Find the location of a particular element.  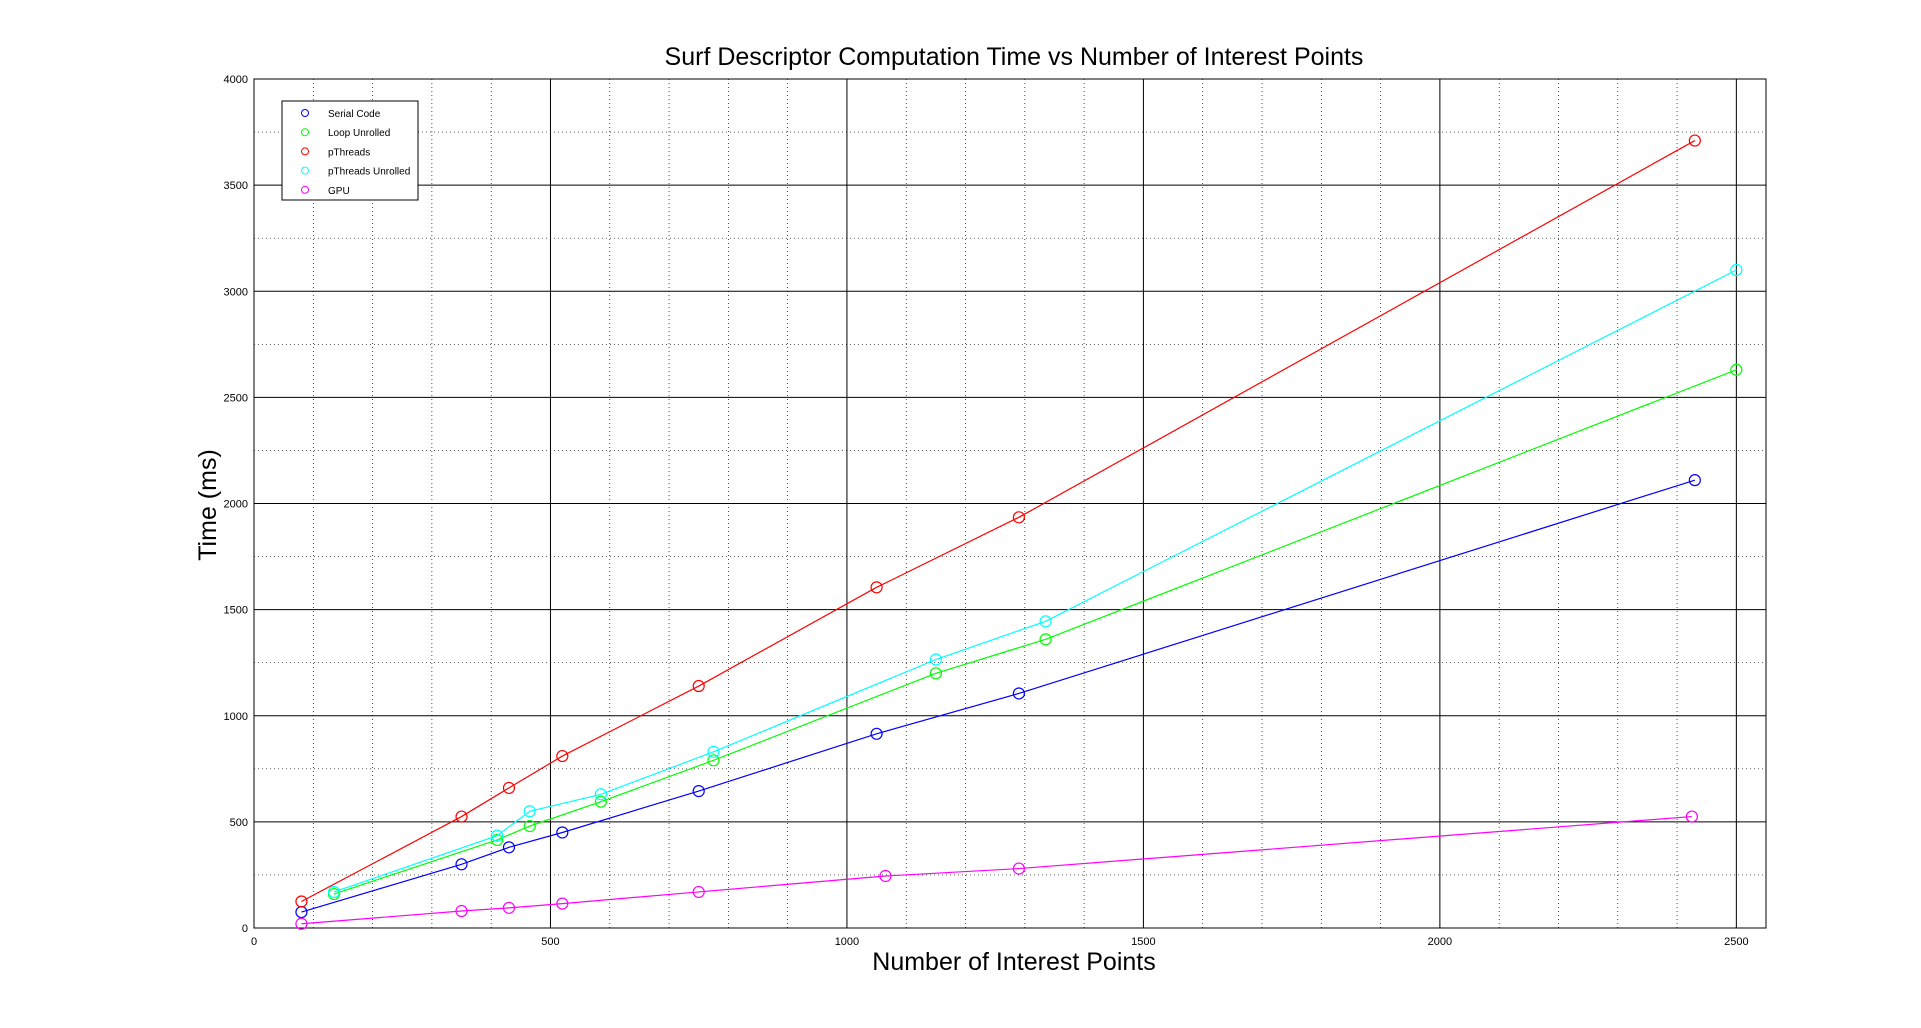

y-tick-label: 1000 is located at coordinates (236, 717).